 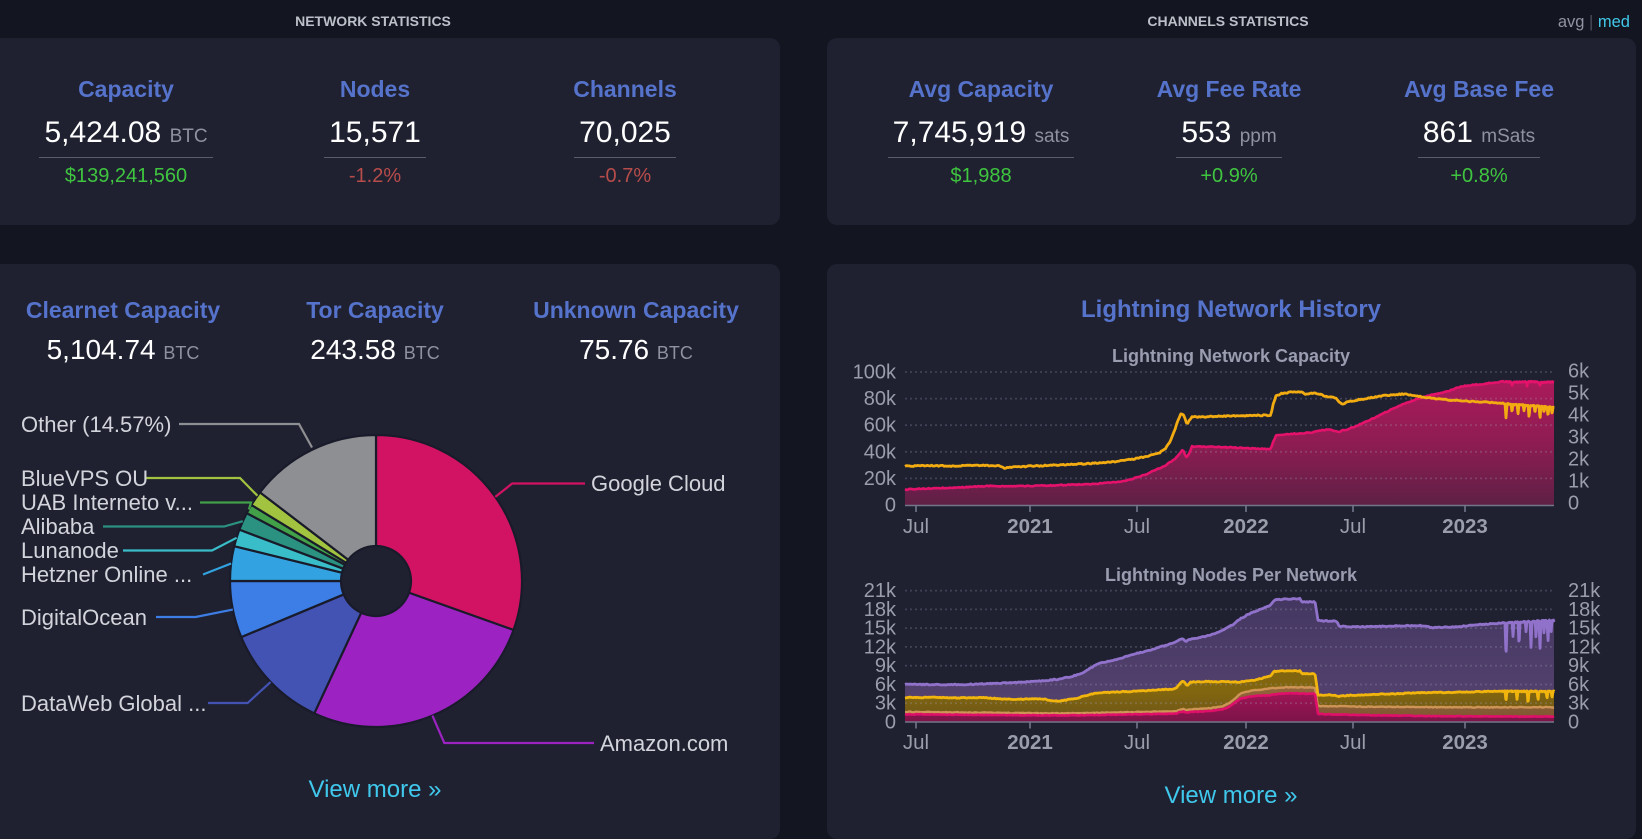 What do you see at coordinates (875, 373) in the screenshot?
I see `svg-text: 100k` at bounding box center [875, 373].